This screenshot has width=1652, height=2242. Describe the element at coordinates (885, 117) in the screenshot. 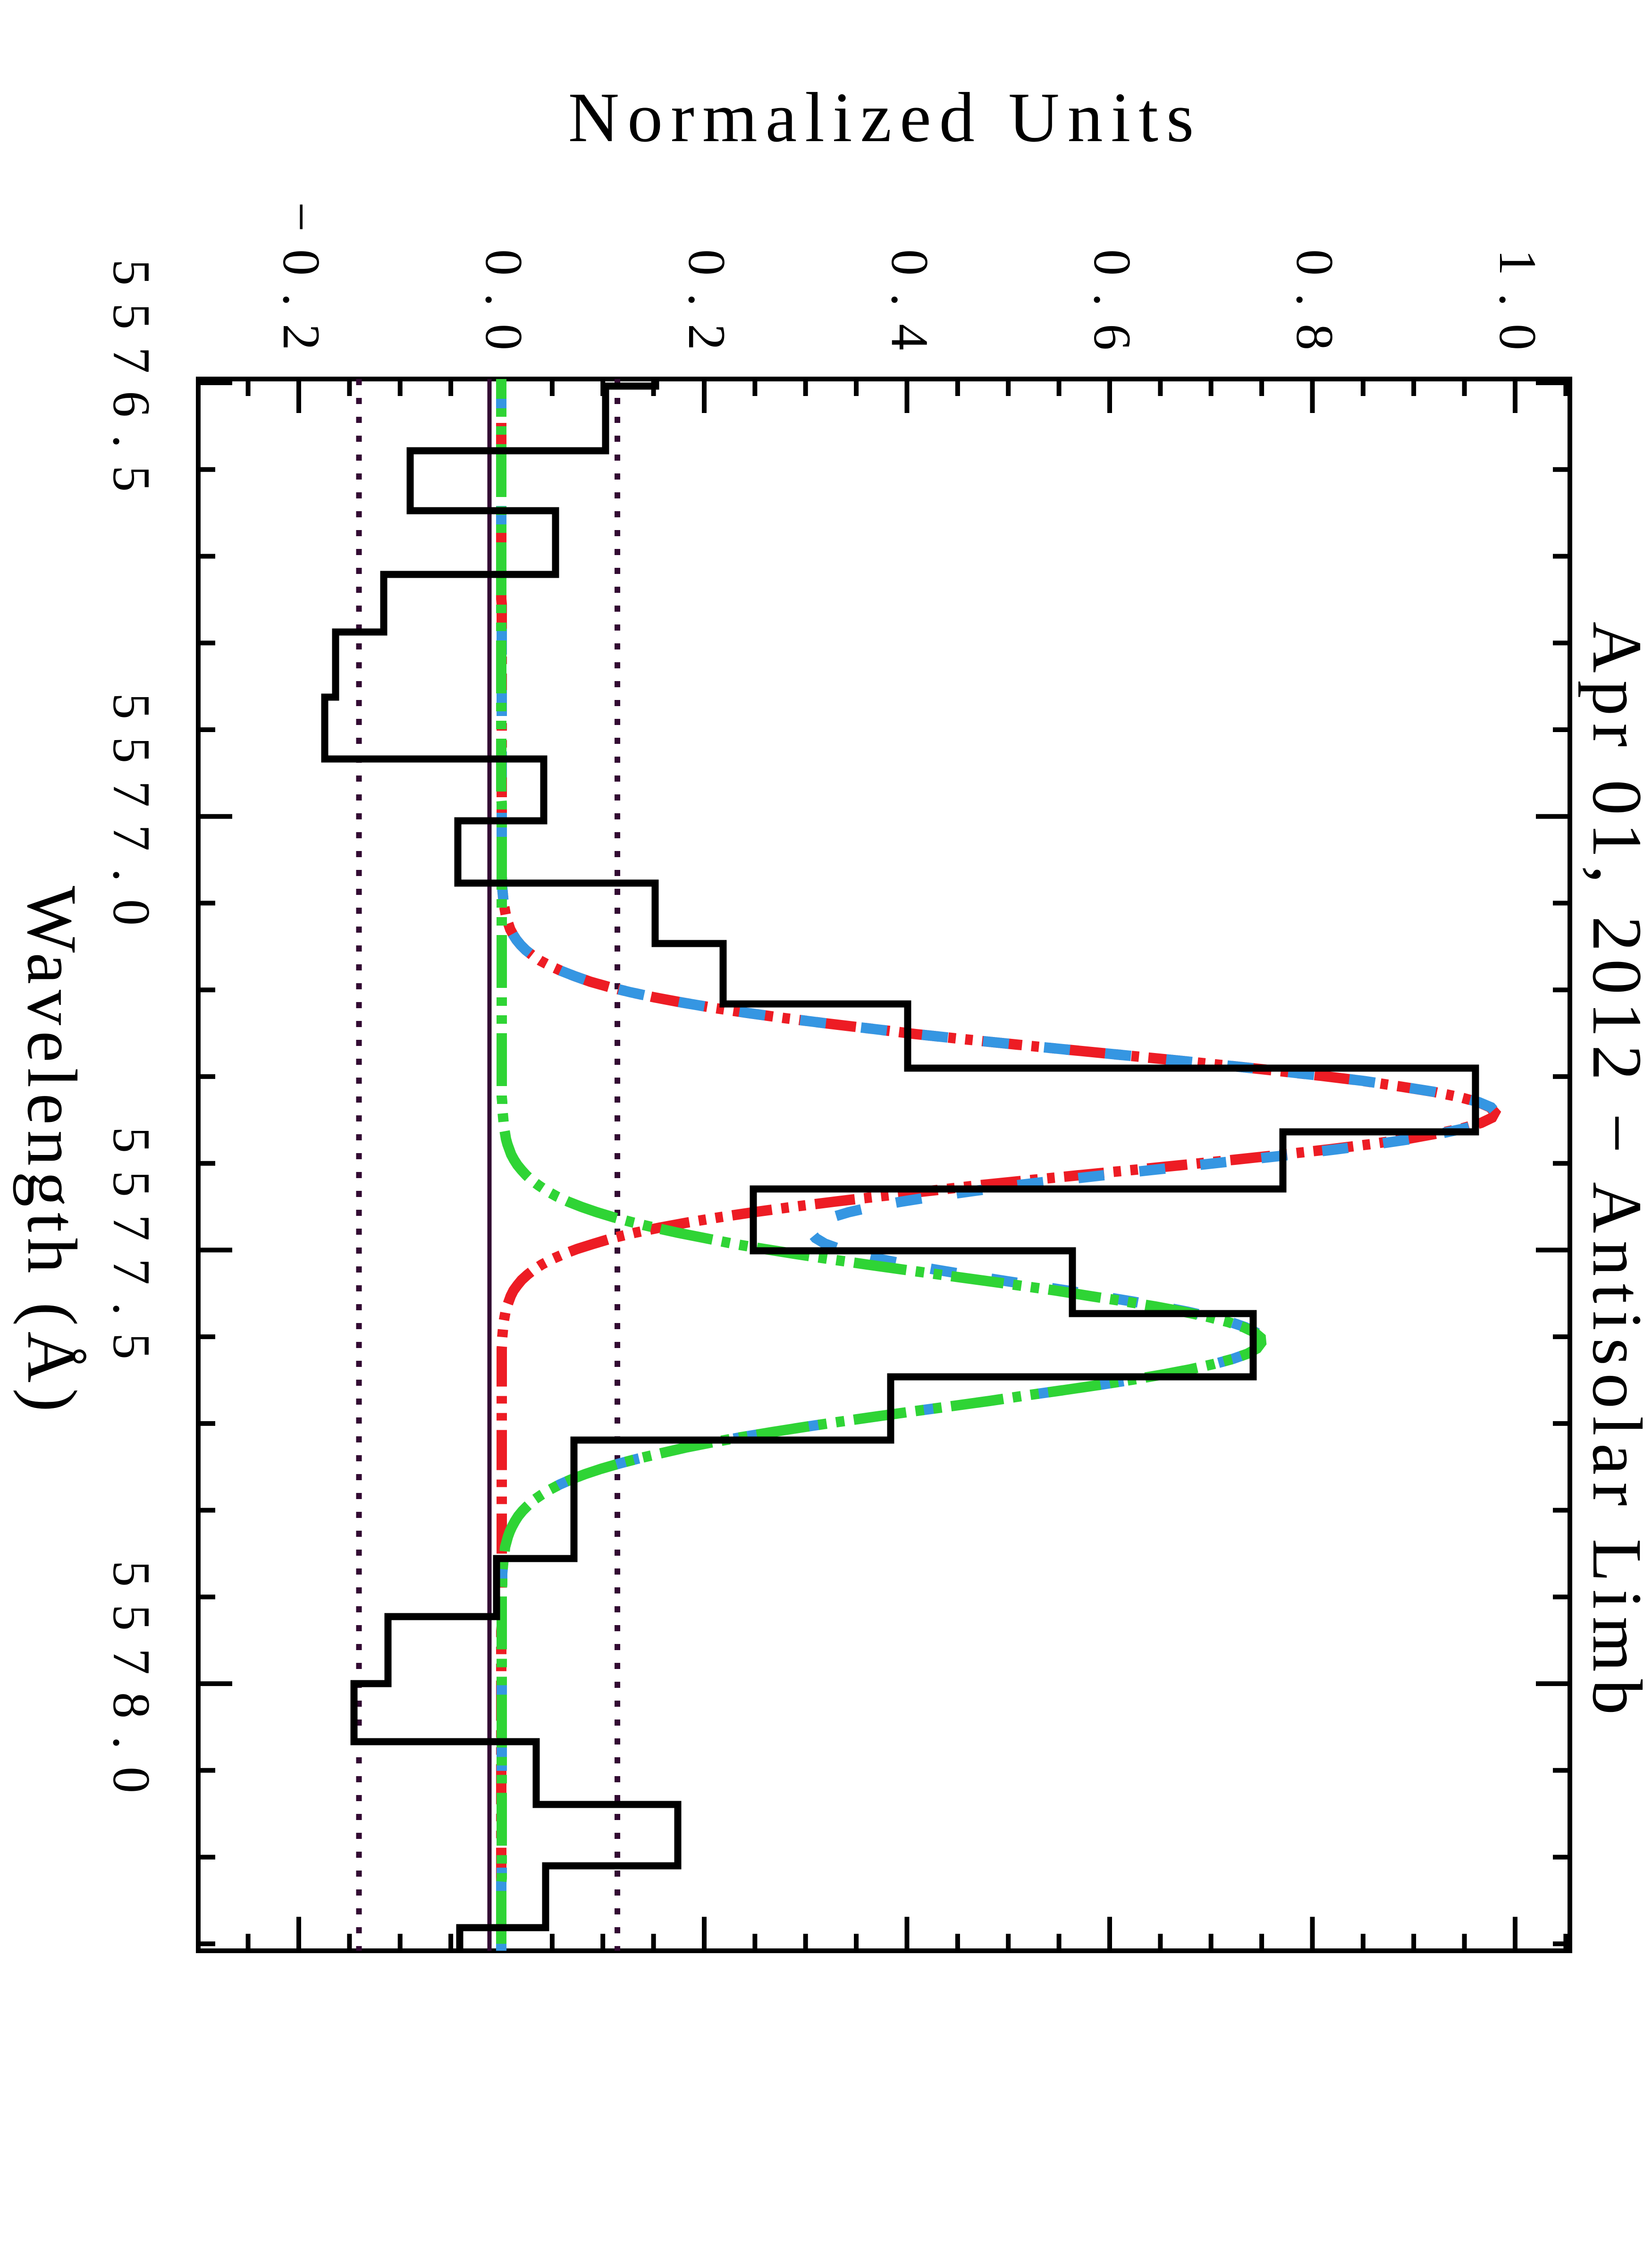

I see `svg-text: Normalized Units` at that location.